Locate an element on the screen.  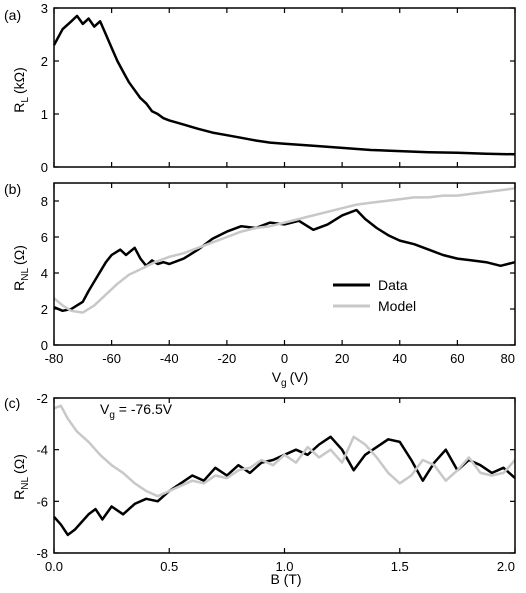
panel-b-xlabel: Vg (V) is located at coordinates (290, 379).